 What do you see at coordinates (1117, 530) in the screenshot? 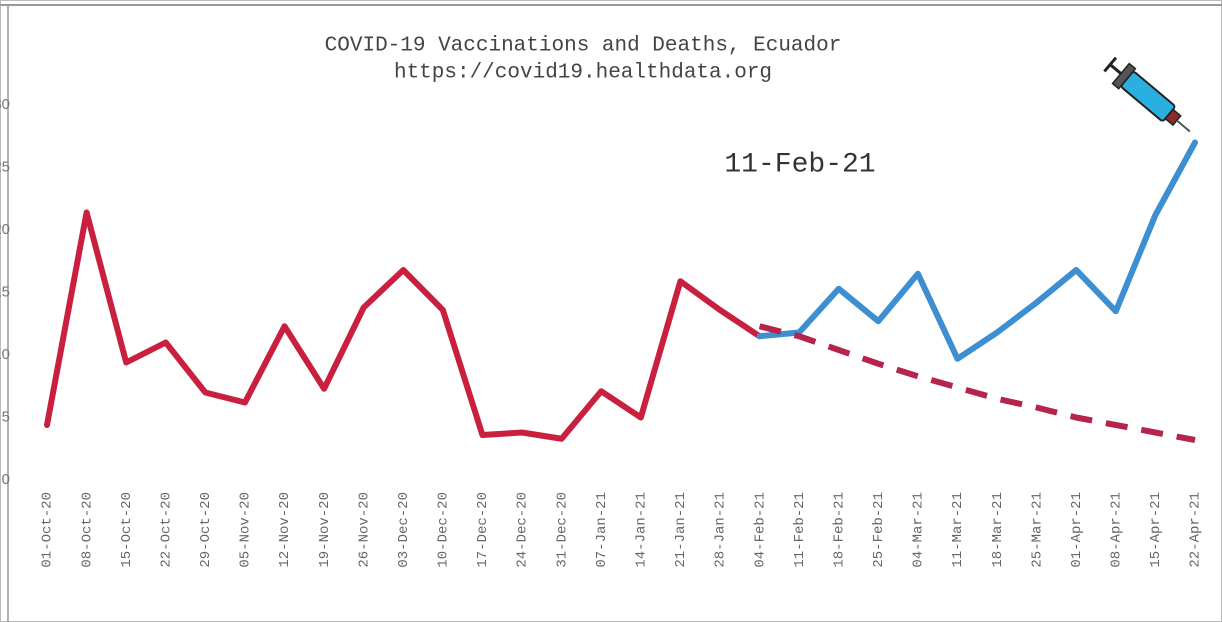
I see `x-tick-label: 08-Apr-21` at bounding box center [1117, 530].